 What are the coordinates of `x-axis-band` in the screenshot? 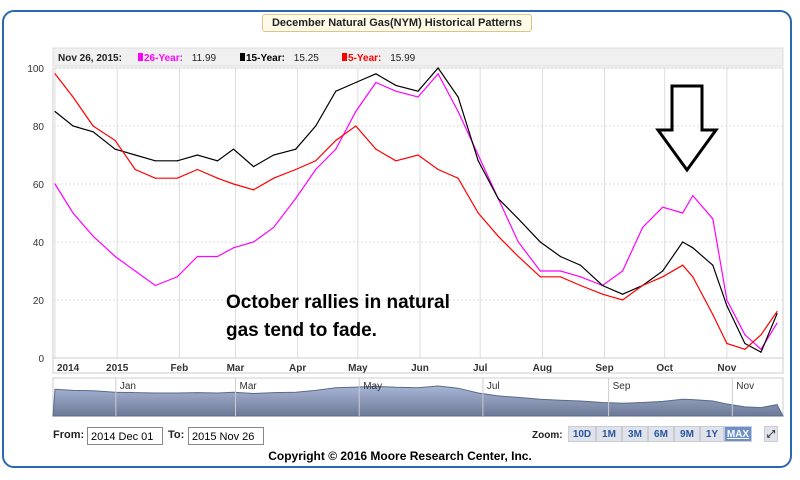 It's located at (418, 365).